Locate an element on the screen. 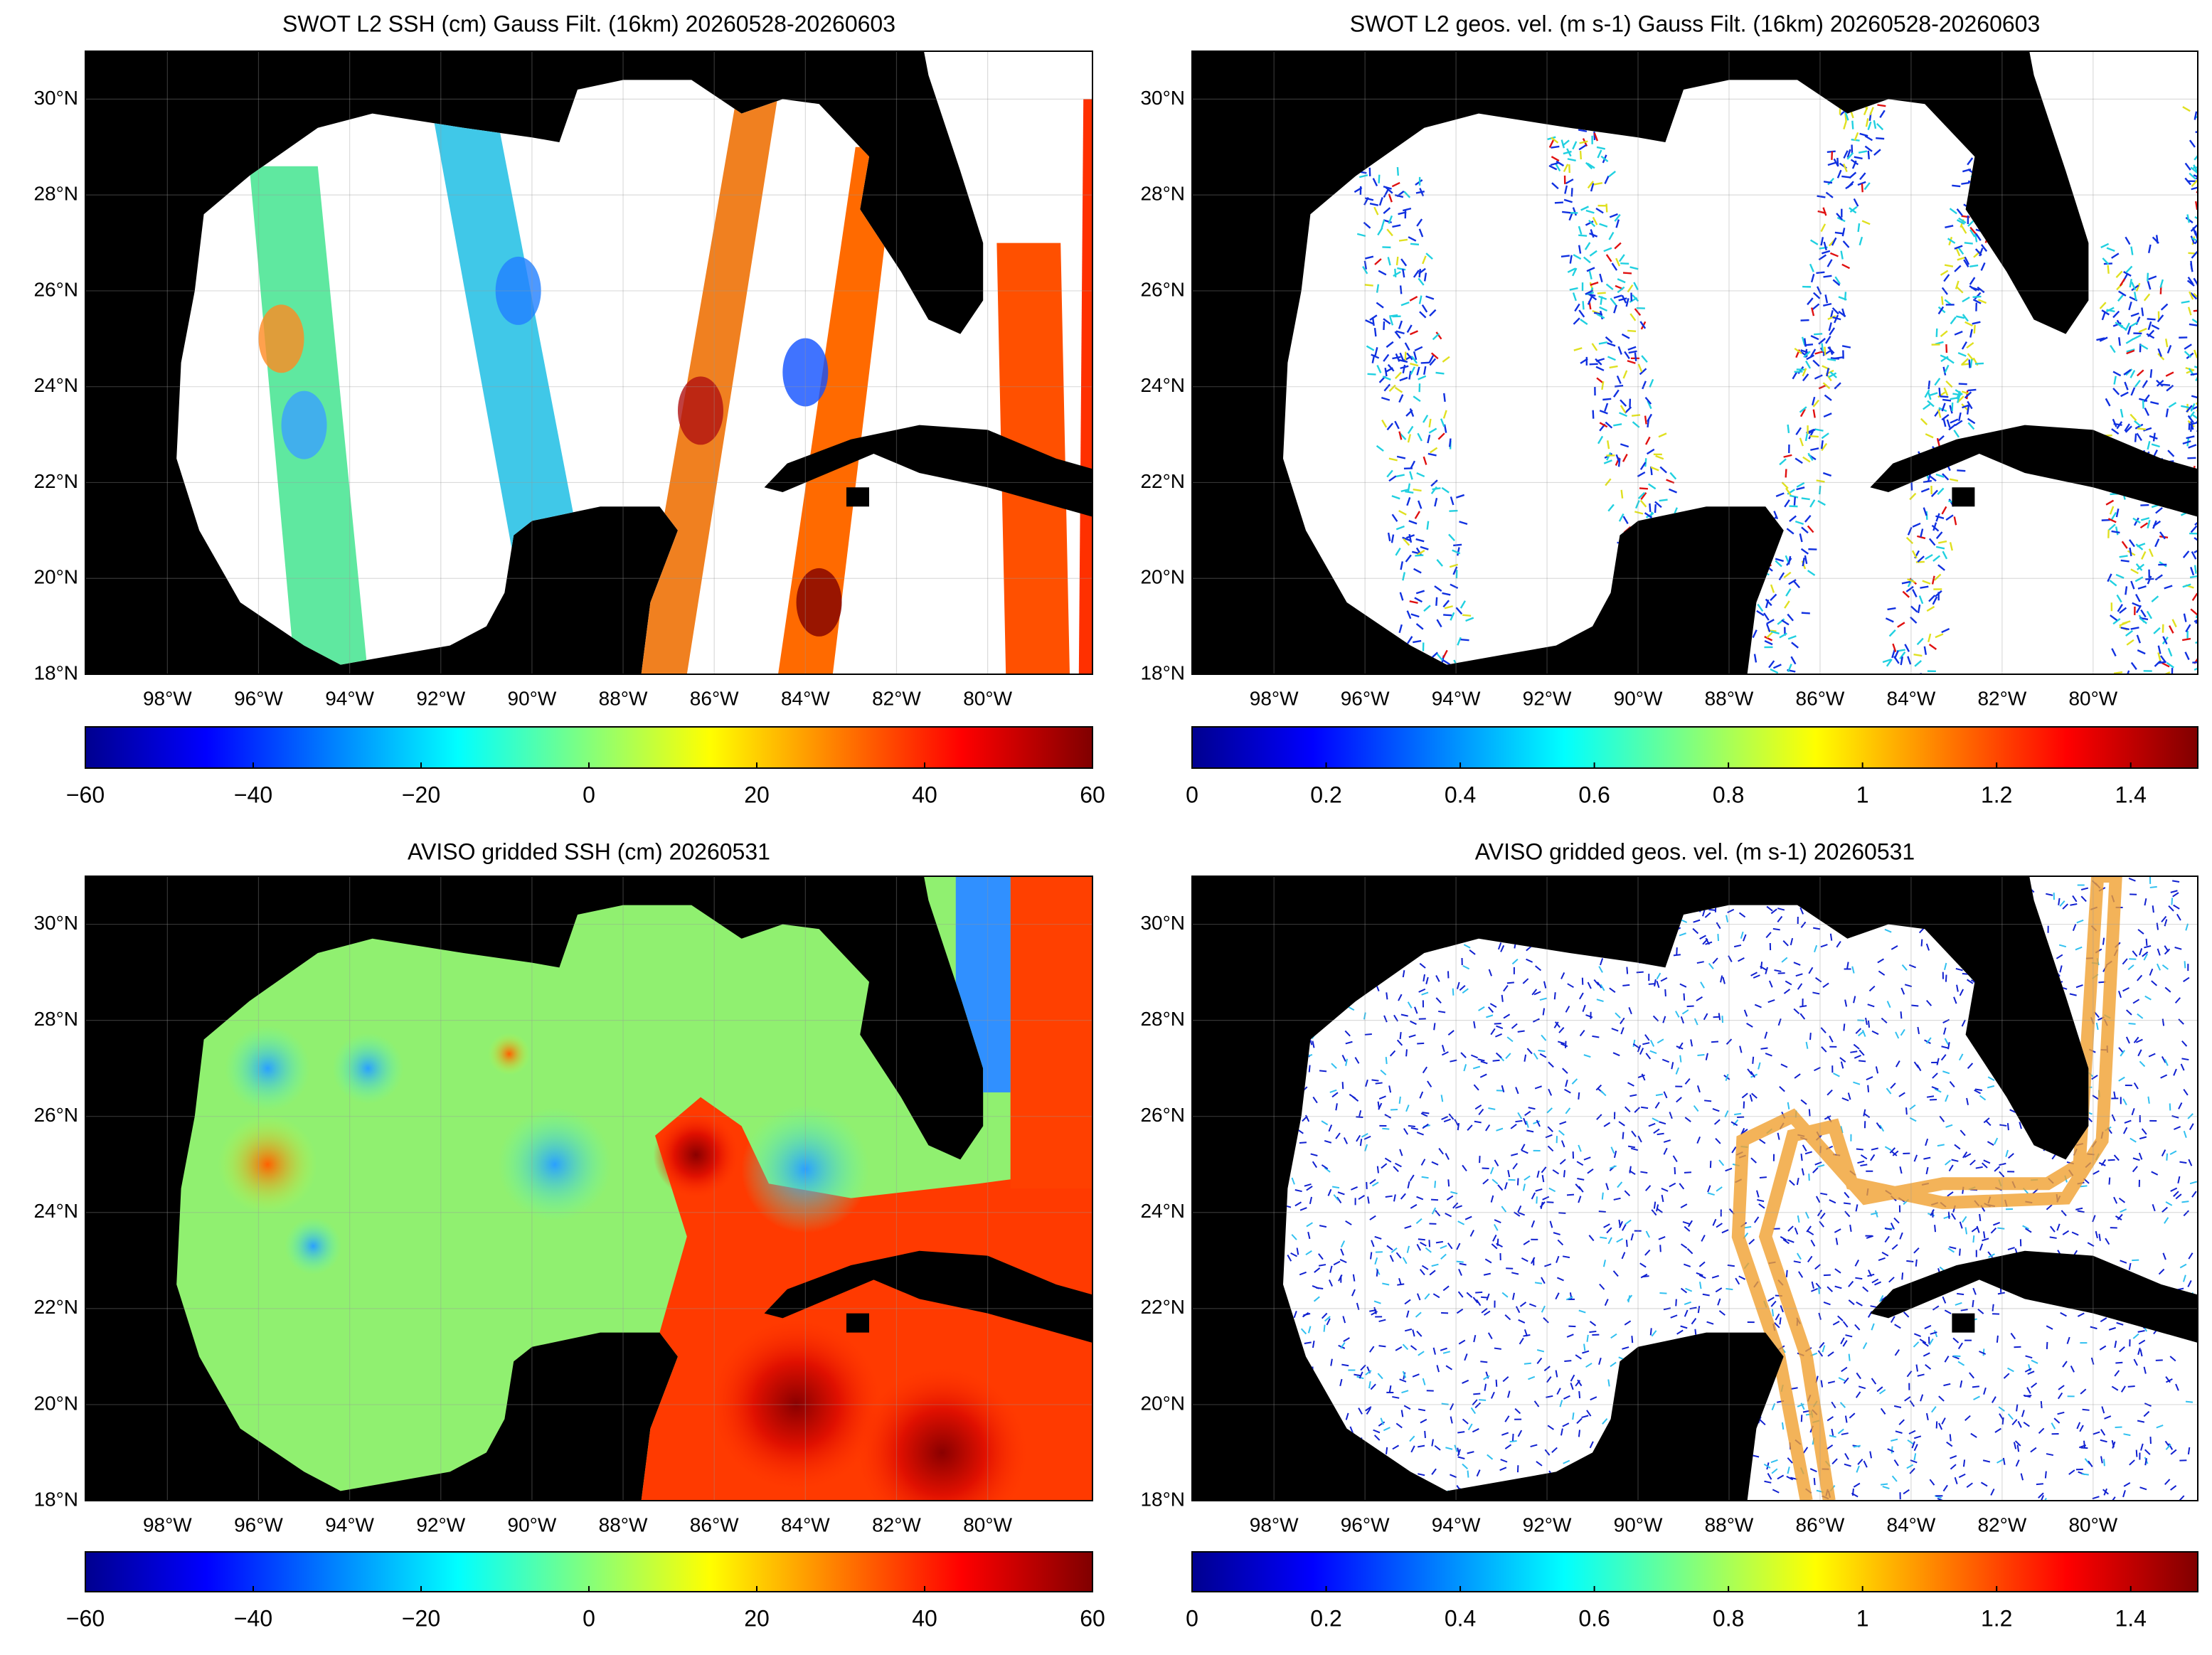 The image size is (2212, 1655). lat-tick-label: 20°N is located at coordinates (1162, 1403).